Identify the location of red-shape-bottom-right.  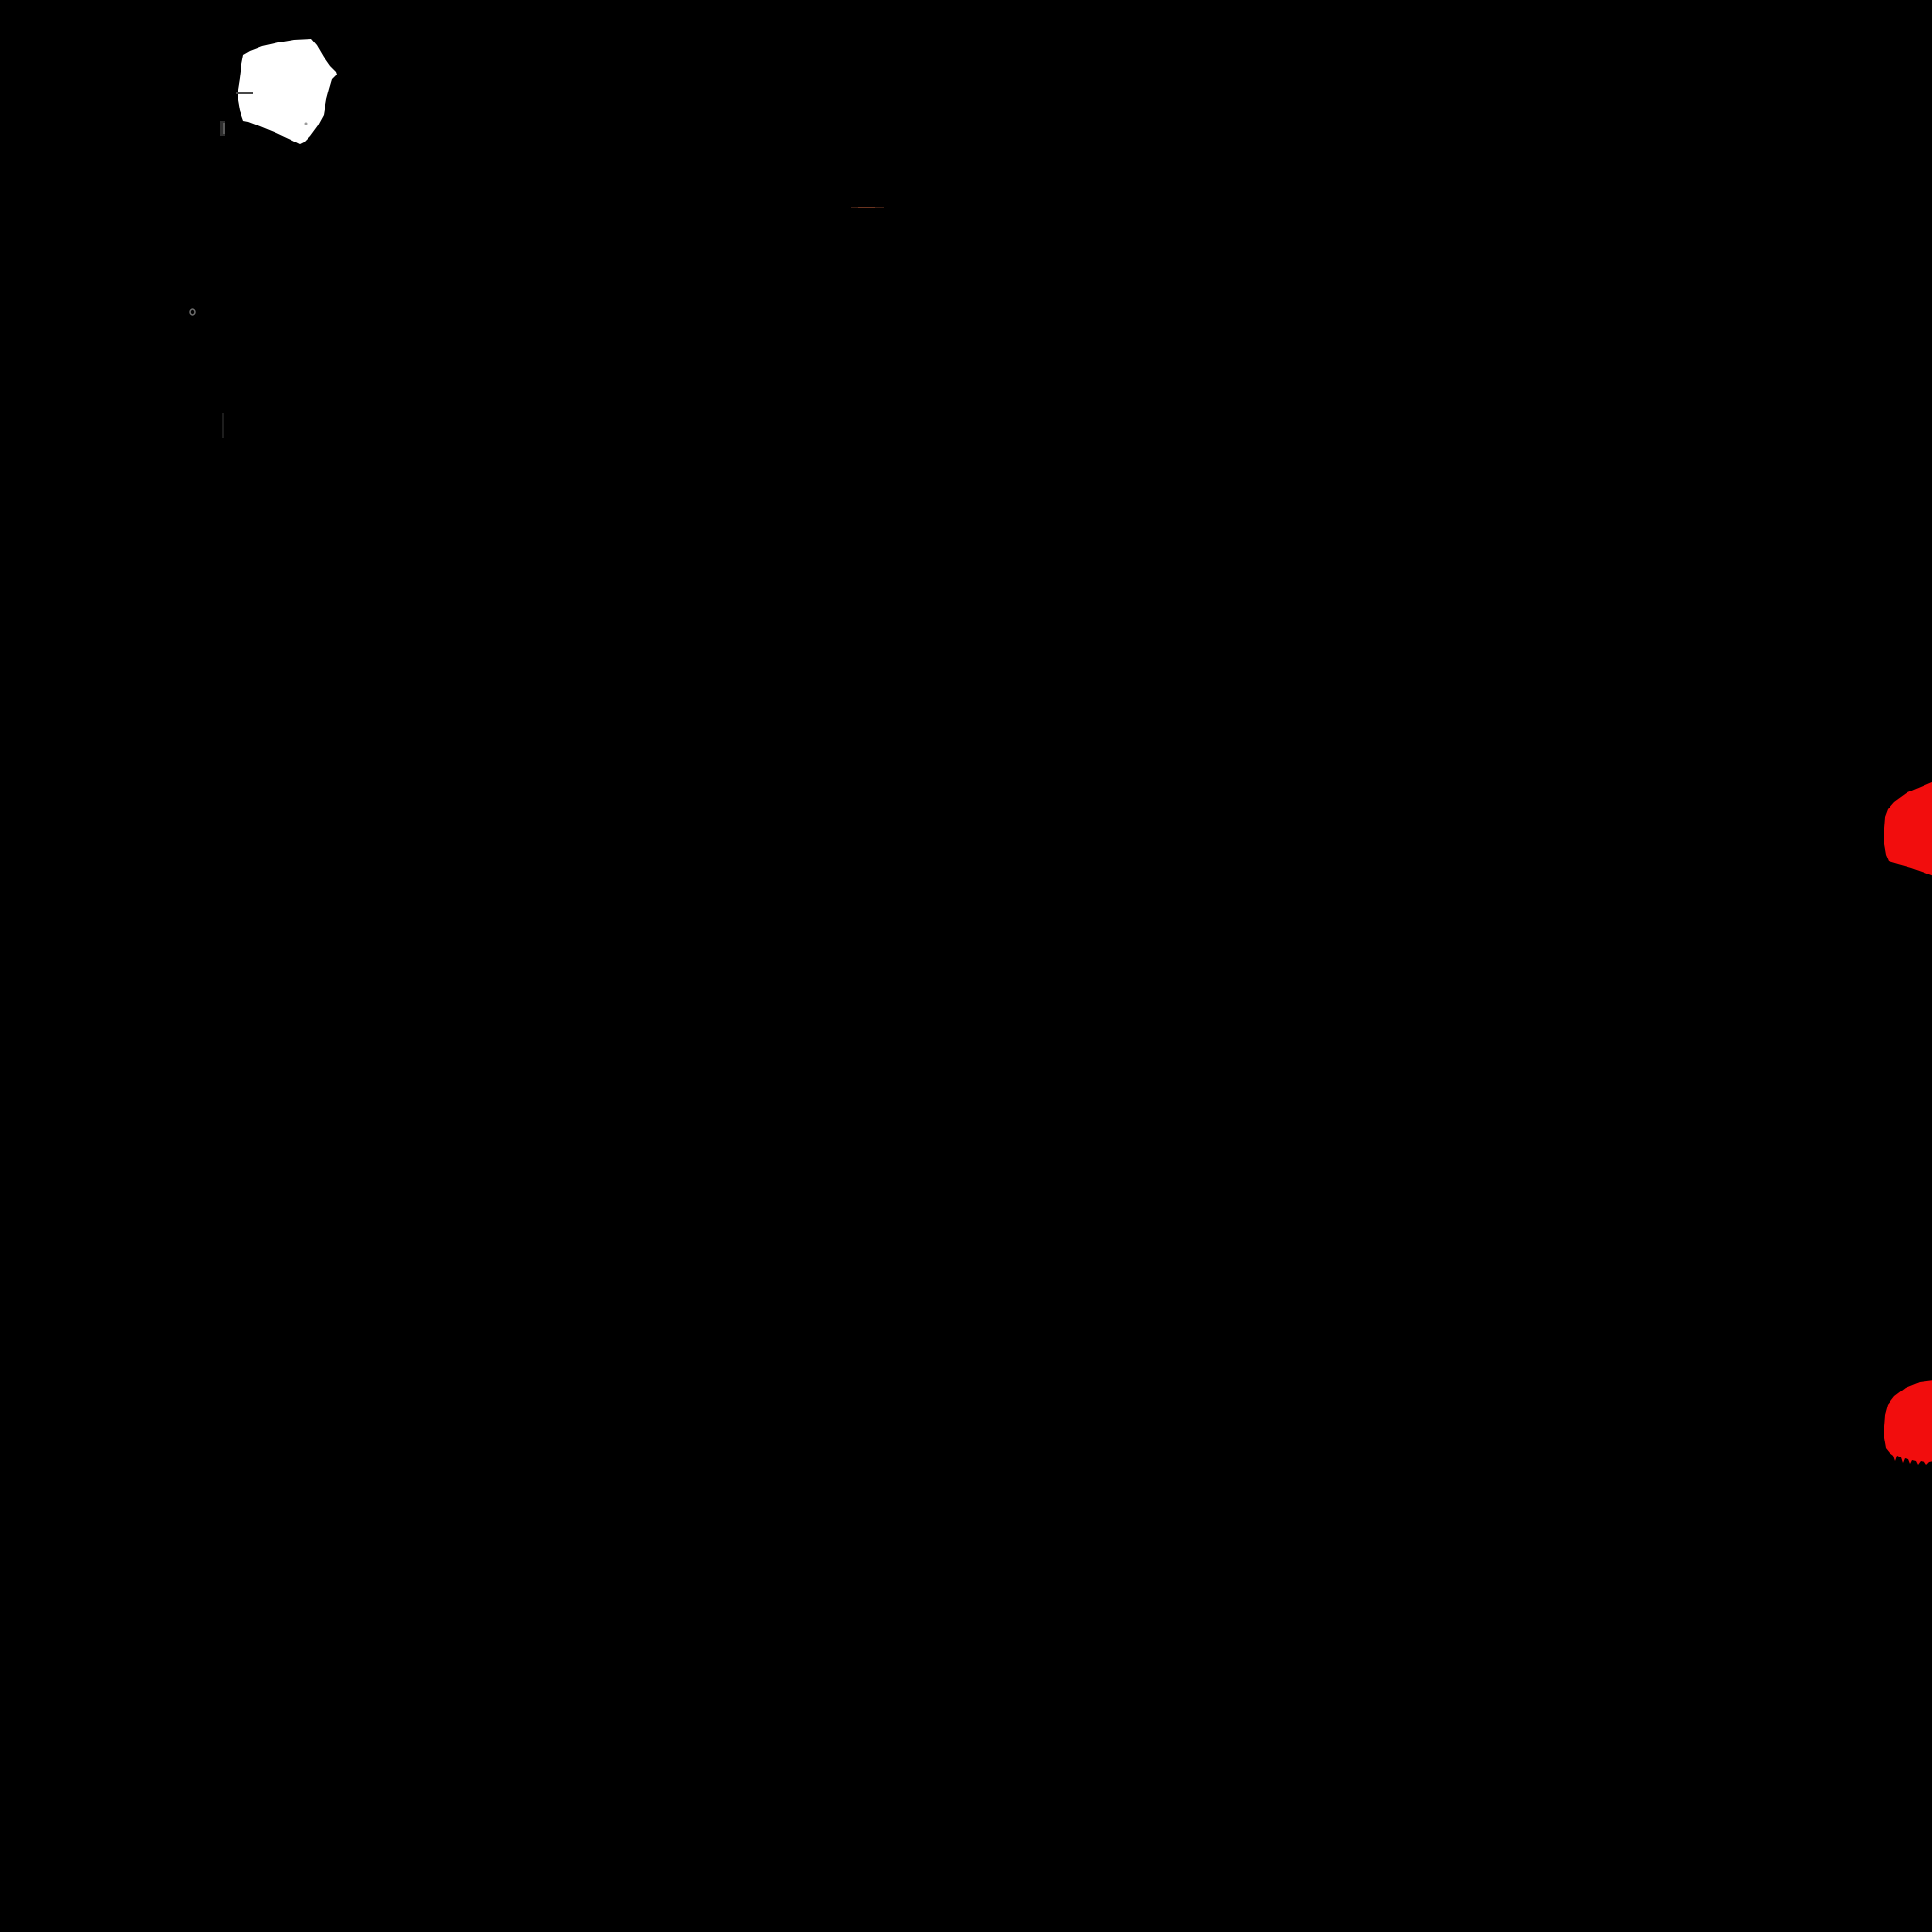
(1908, 1422).